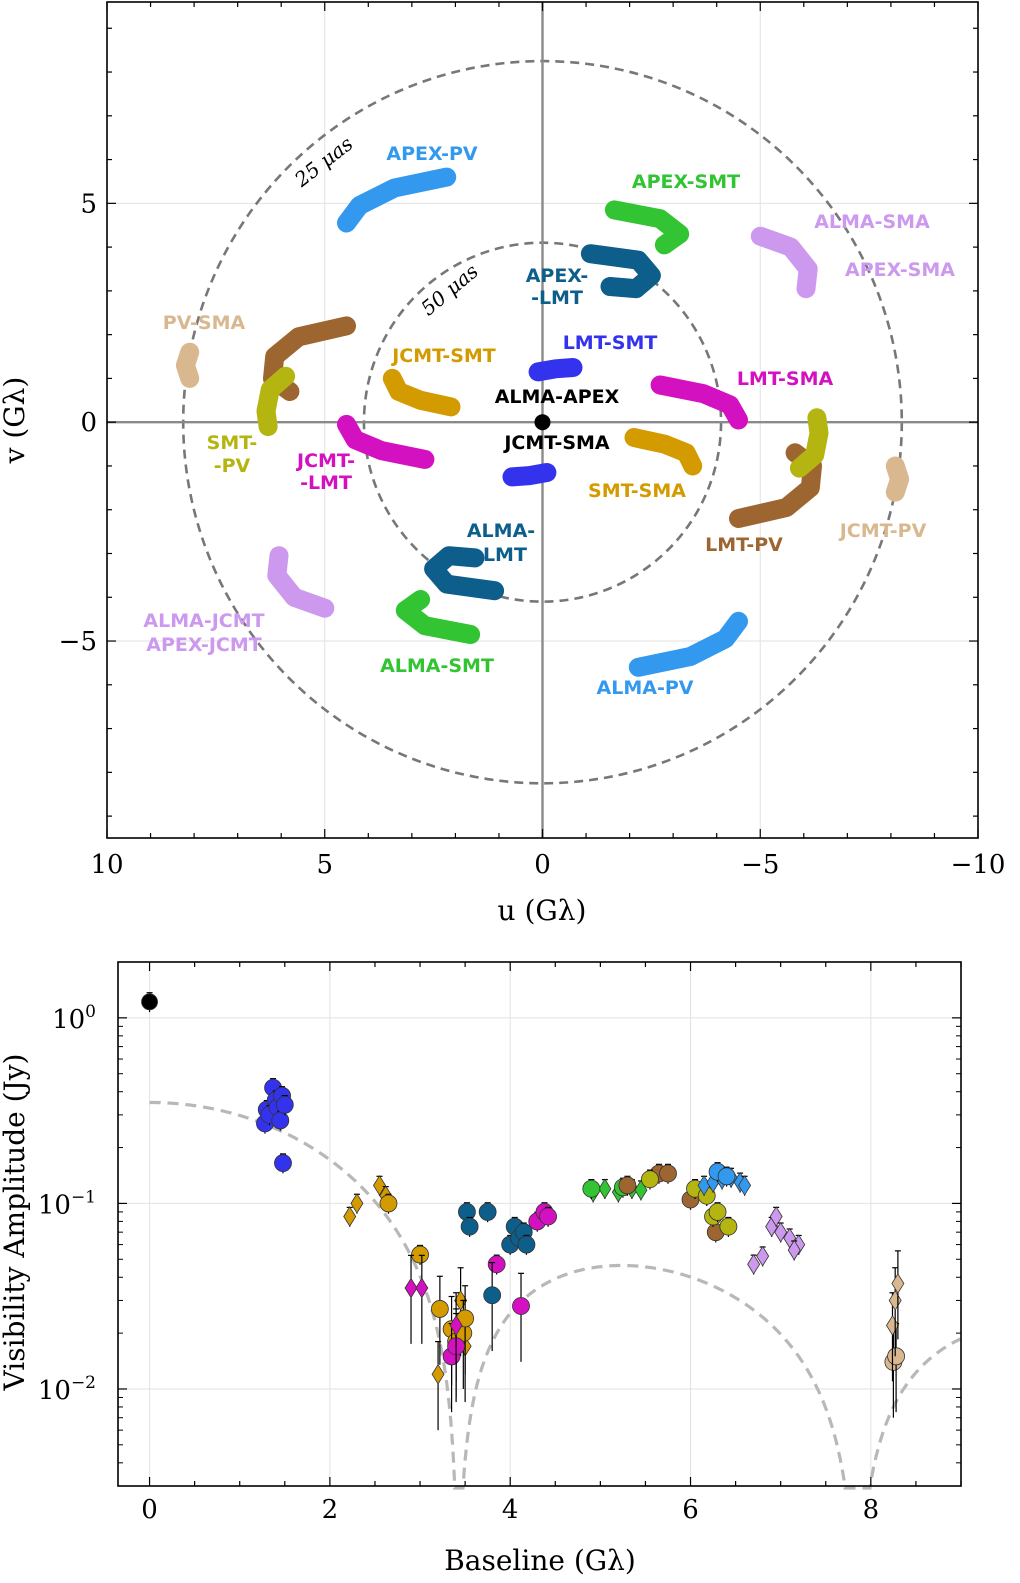  What do you see at coordinates (510, 1510) in the screenshot?
I see `x-tick-label: 4` at bounding box center [510, 1510].